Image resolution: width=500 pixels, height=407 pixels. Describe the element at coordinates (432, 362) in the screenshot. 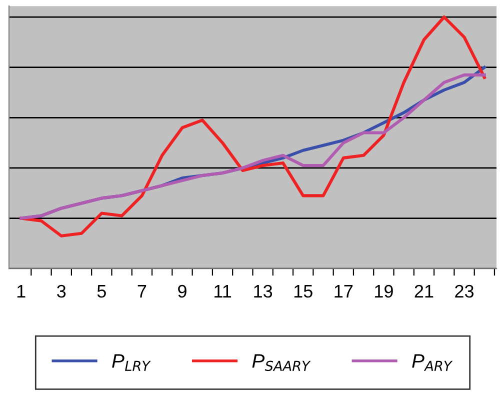

I see `legend-label: P$_{ARY}$` at that location.